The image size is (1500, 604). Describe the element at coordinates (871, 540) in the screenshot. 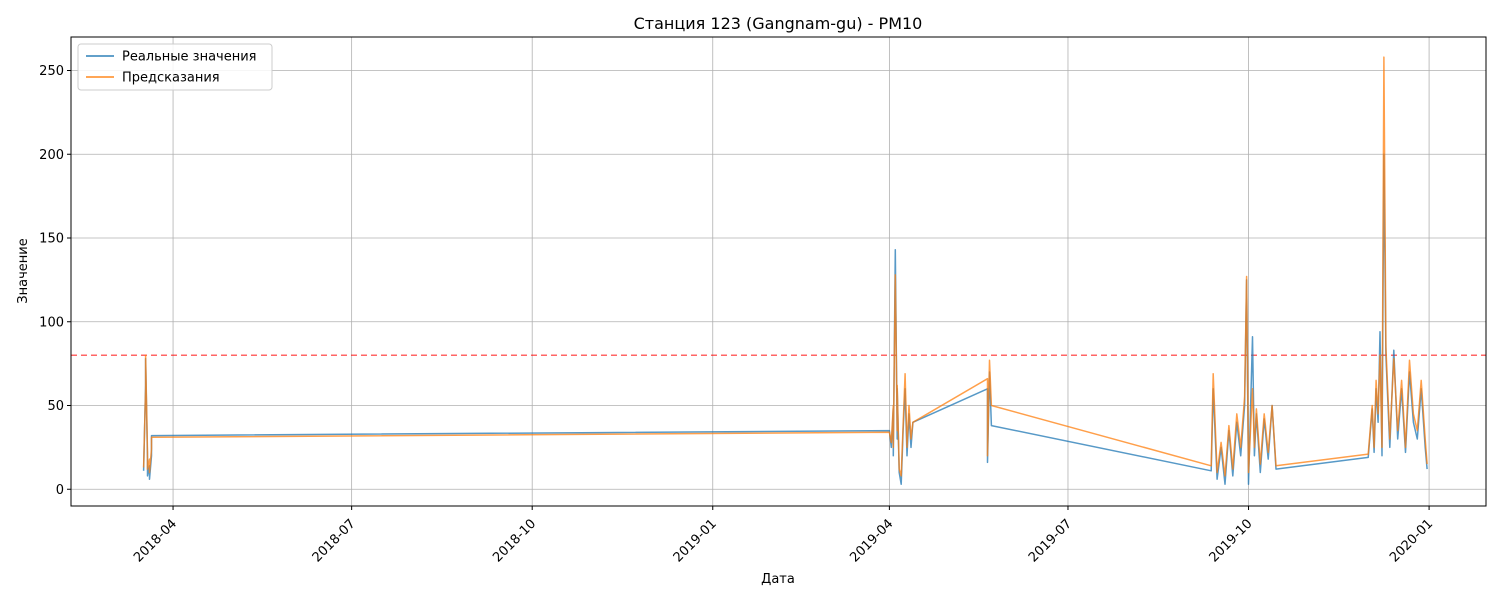

I see `x-tick-label: 2019-04` at that location.